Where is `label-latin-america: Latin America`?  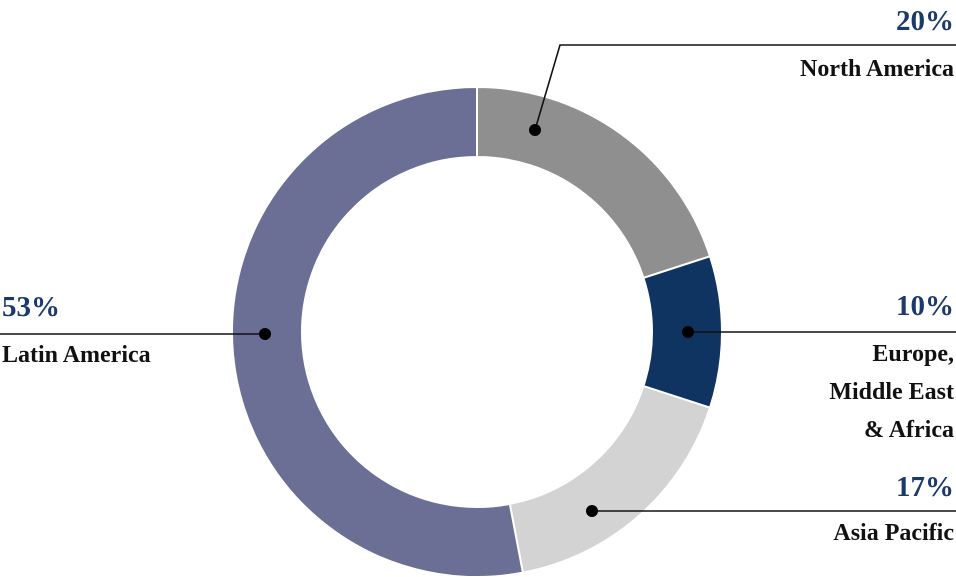 label-latin-america: Latin America is located at coordinates (76, 355).